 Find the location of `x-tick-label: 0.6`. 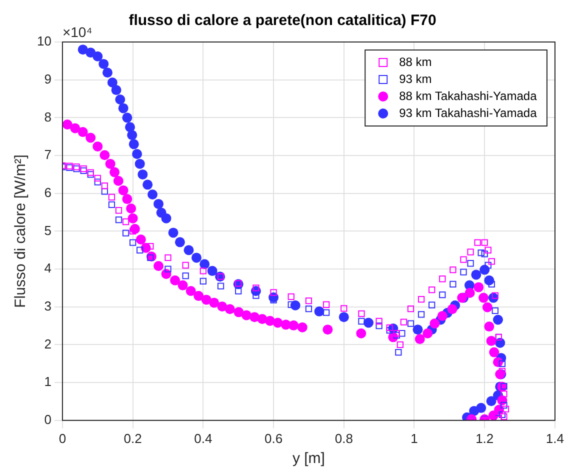

x-tick-label: 0.6 is located at coordinates (273, 438).